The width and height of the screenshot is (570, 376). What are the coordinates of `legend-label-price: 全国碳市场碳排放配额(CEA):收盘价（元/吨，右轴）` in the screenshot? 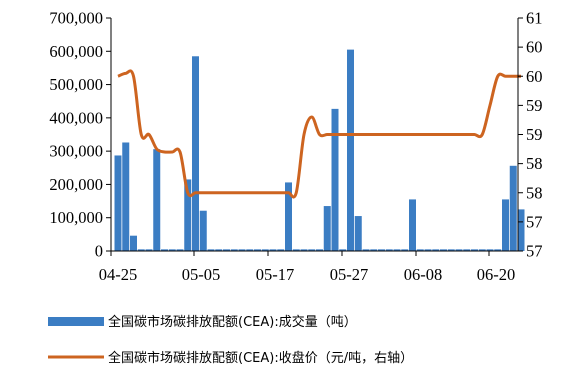 It's located at (260, 358).